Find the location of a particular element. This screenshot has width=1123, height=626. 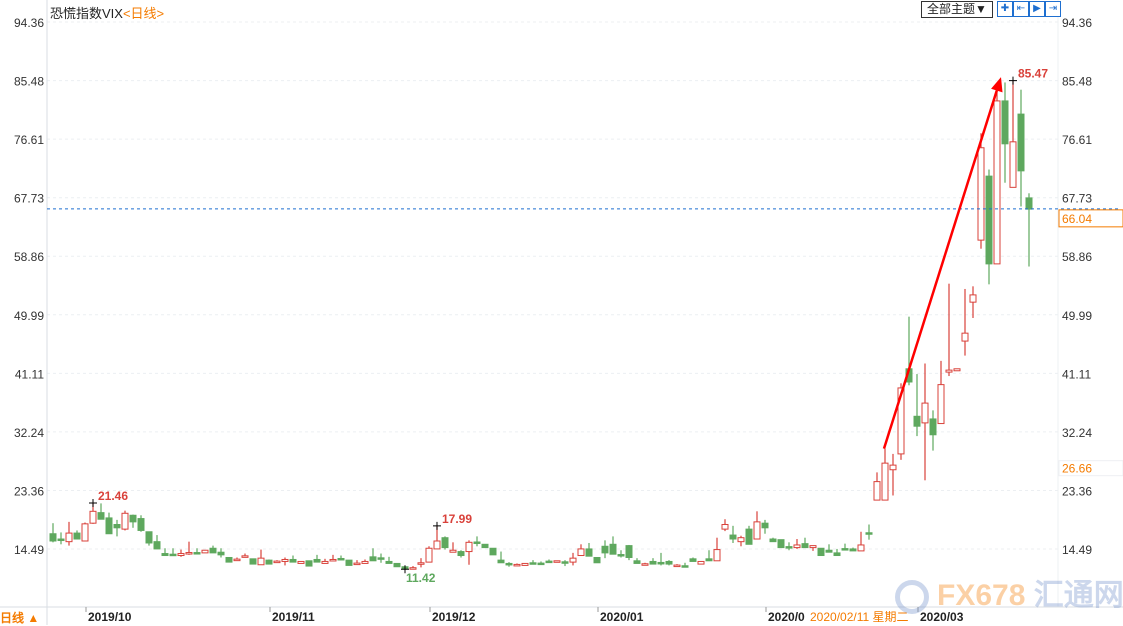

y-tick-label: 67.73 is located at coordinates (29, 199).